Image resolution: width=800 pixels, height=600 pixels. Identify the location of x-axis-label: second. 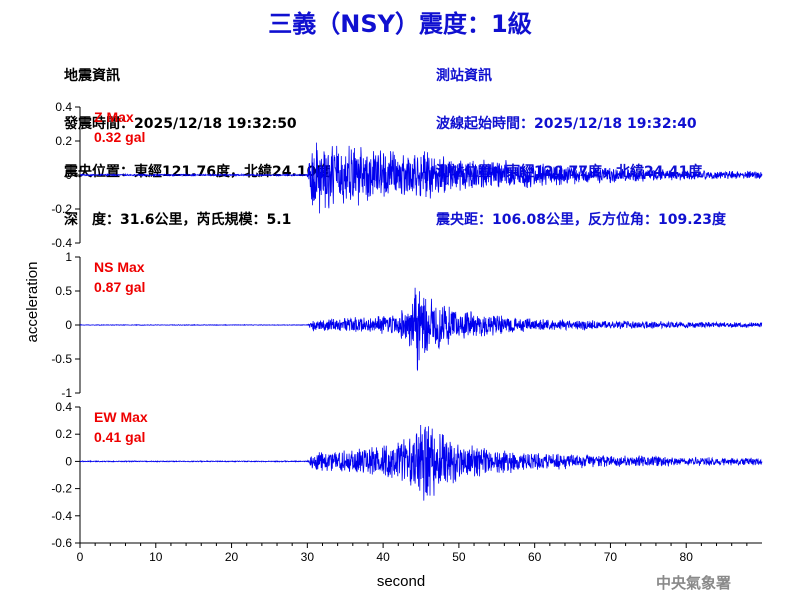
(401, 581).